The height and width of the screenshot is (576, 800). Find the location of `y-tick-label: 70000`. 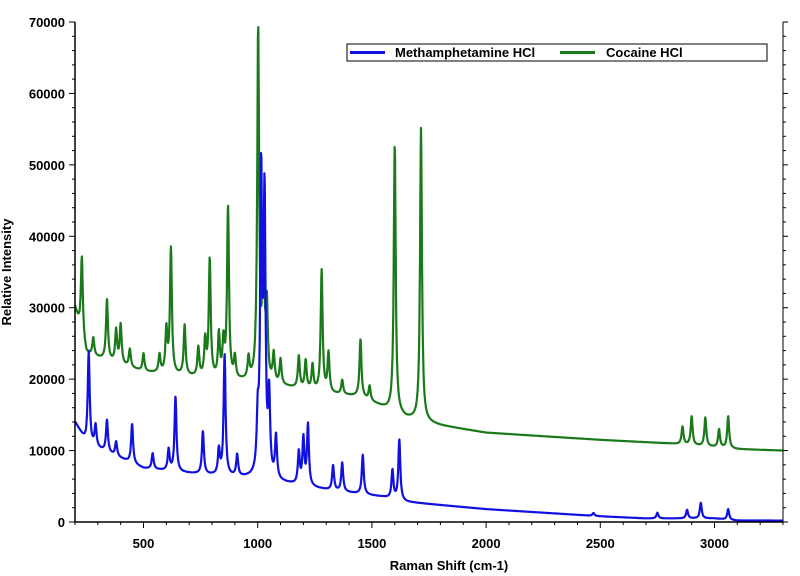

y-tick-label: 70000 is located at coordinates (47, 22).